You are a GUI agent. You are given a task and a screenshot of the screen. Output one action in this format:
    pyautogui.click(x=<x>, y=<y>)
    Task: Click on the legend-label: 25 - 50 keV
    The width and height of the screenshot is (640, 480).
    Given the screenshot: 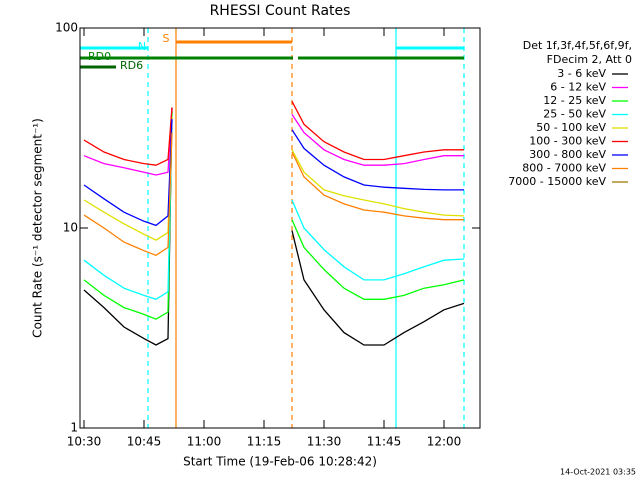 What is the action you would take?
    pyautogui.click(x=574, y=114)
    